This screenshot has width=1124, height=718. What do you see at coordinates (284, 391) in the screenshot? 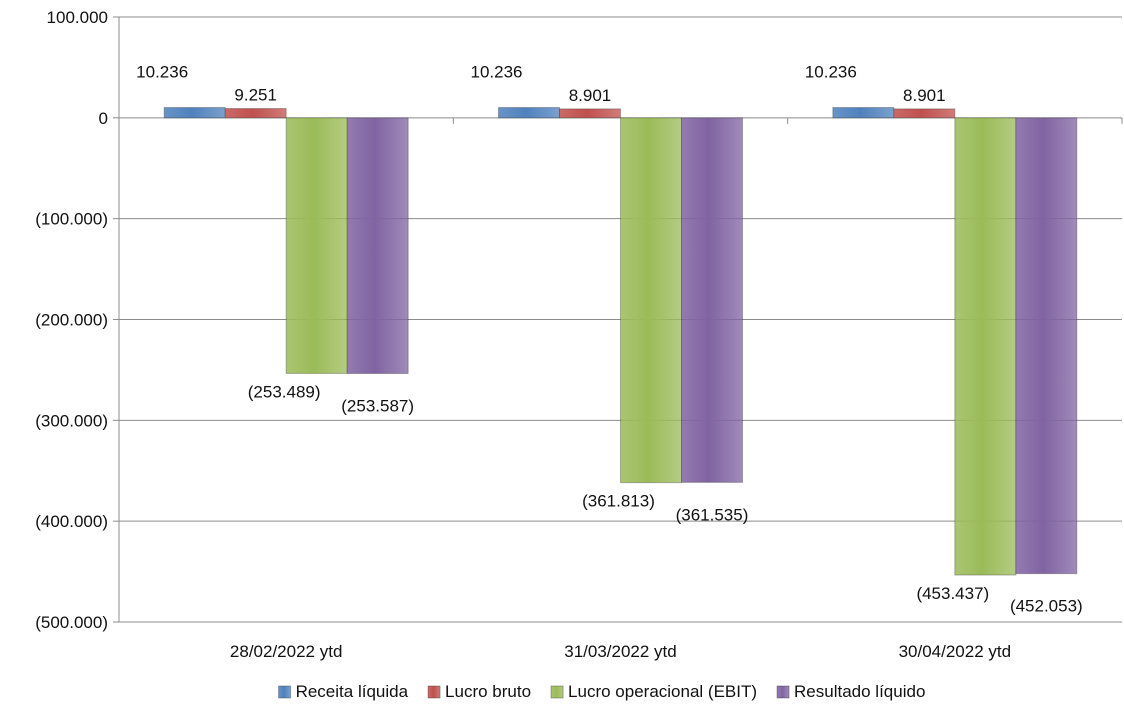
I see `data-label-lucro-operacional-ebit: (253.489)` at bounding box center [284, 391].